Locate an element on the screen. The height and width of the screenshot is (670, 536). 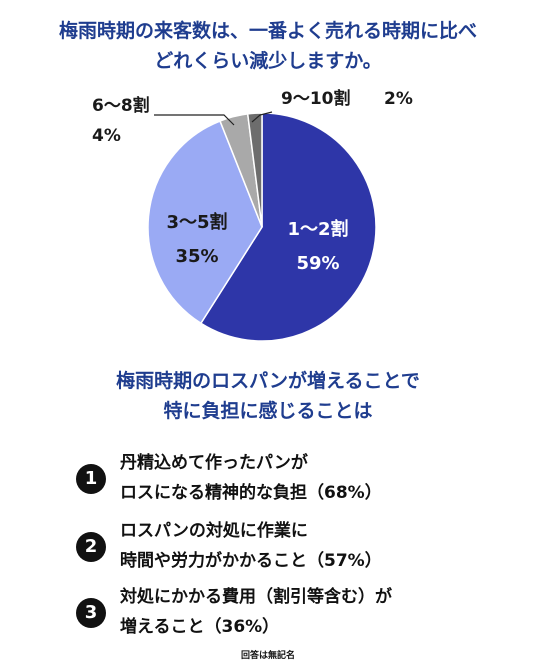
chart-title-line2: どれくらい減少しますか。 is located at coordinates (268, 61).